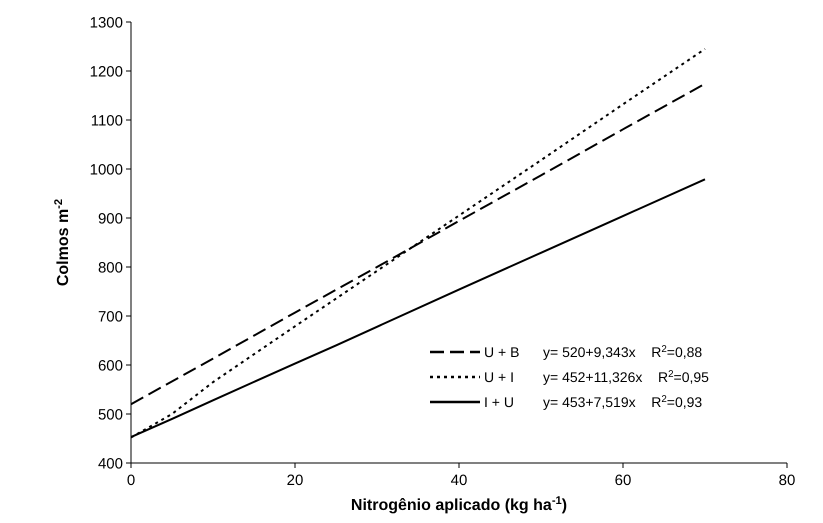  I want to click on x-tick-label: 20, so click(295, 480).